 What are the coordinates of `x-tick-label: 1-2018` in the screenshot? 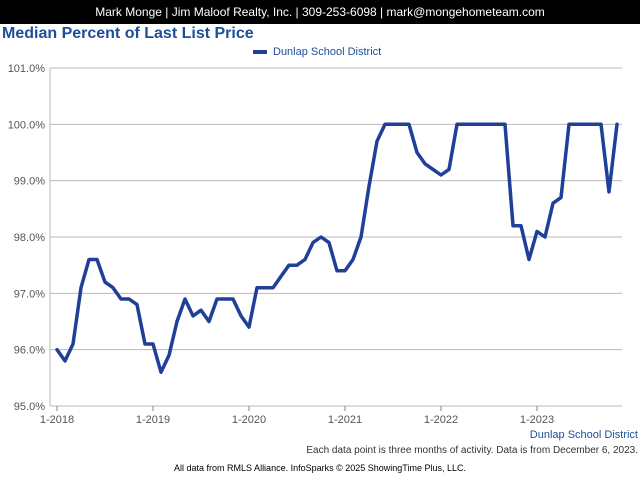 It's located at (57, 420).